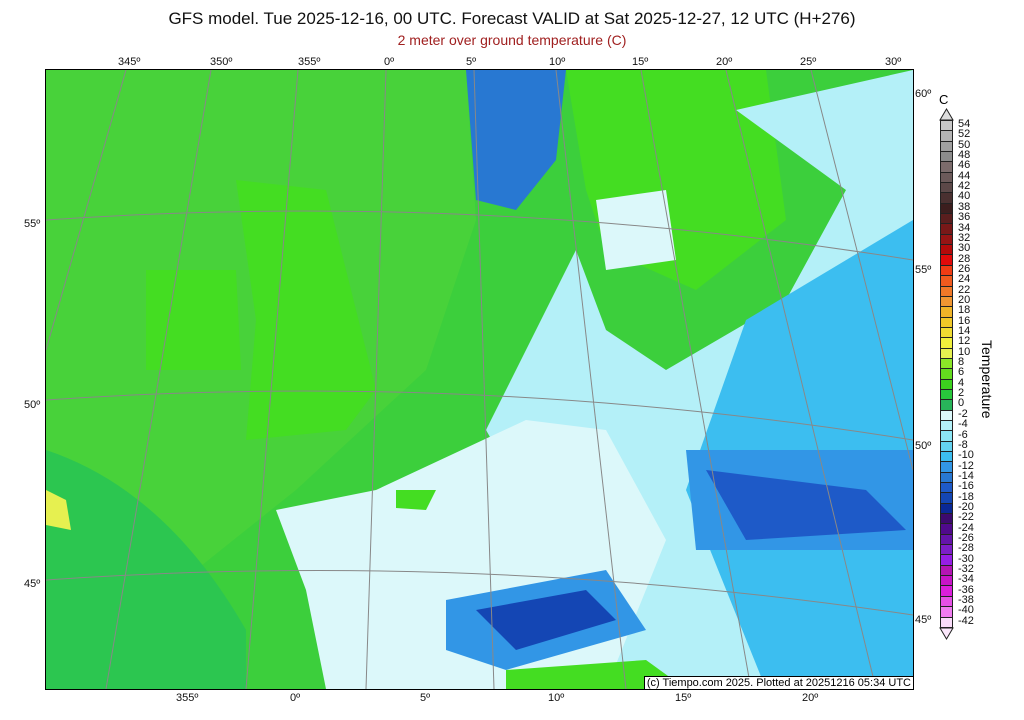 This screenshot has width=1024, height=720. What do you see at coordinates (966, 486) in the screenshot?
I see `colorbar-tick-label: -16` at bounding box center [966, 486].